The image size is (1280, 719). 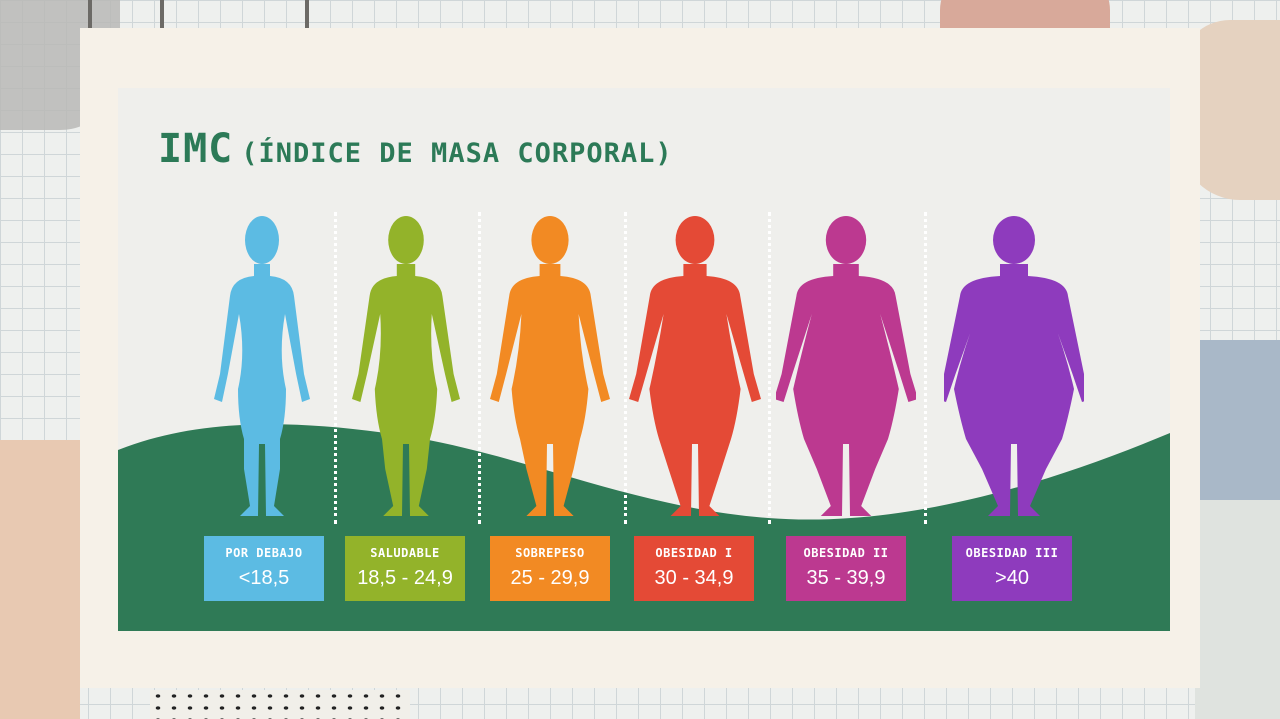 I want to click on decorative-dots, so click(x=280, y=704).